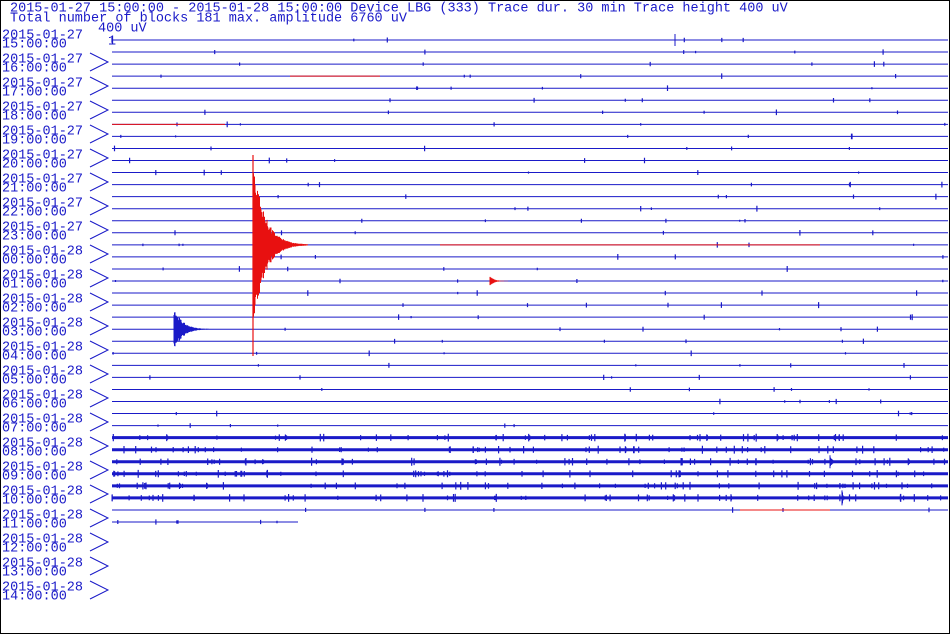  I want to click on time-label: 08:00:00, so click(34, 453).